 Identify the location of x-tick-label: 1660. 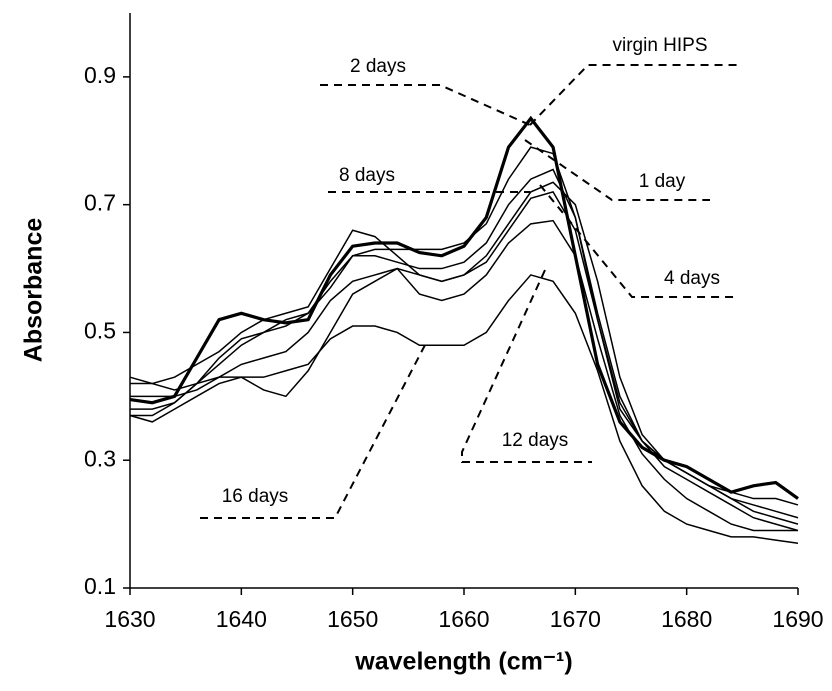
(463, 619).